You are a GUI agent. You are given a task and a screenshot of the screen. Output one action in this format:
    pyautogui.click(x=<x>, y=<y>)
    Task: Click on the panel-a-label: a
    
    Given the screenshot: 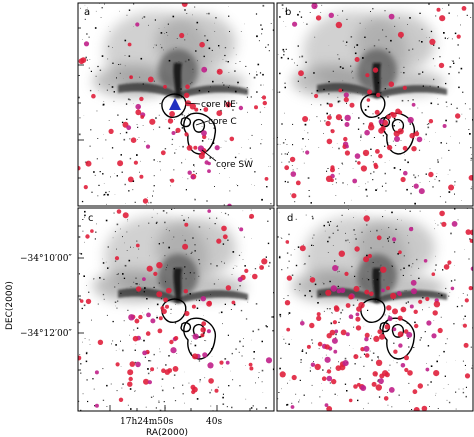 What is the action you would take?
    pyautogui.click(x=87, y=12)
    